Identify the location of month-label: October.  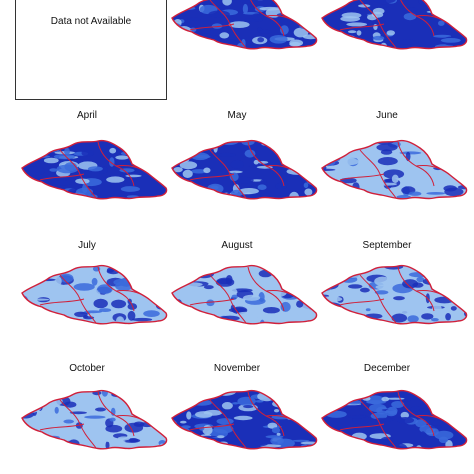
(87, 368).